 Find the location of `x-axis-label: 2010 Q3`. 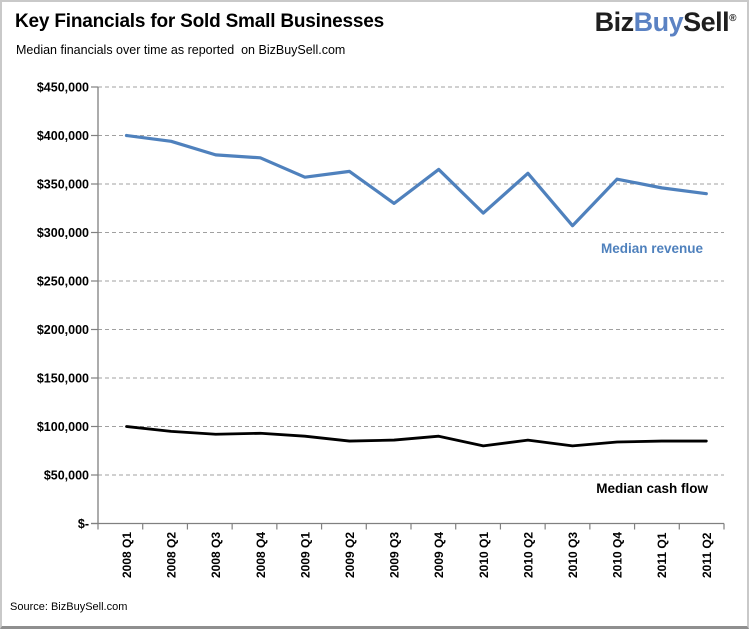

x-axis-label: 2010 Q3 is located at coordinates (573, 555).